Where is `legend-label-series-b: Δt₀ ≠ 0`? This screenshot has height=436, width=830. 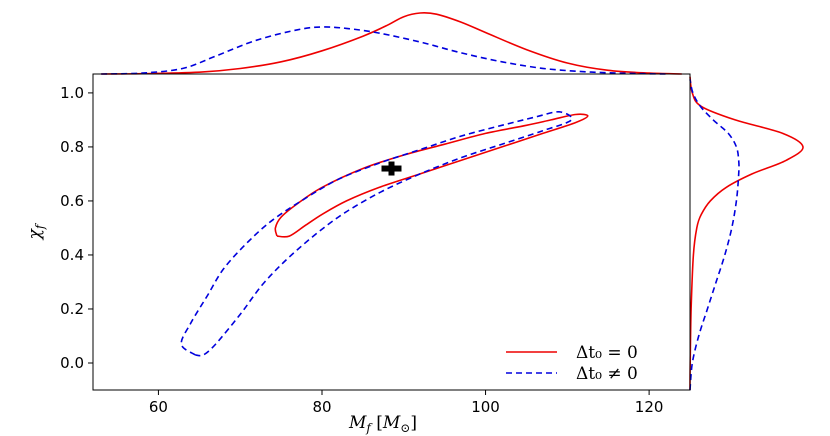
legend-label-series-b: Δt₀ ≠ 0 is located at coordinates (607, 374).